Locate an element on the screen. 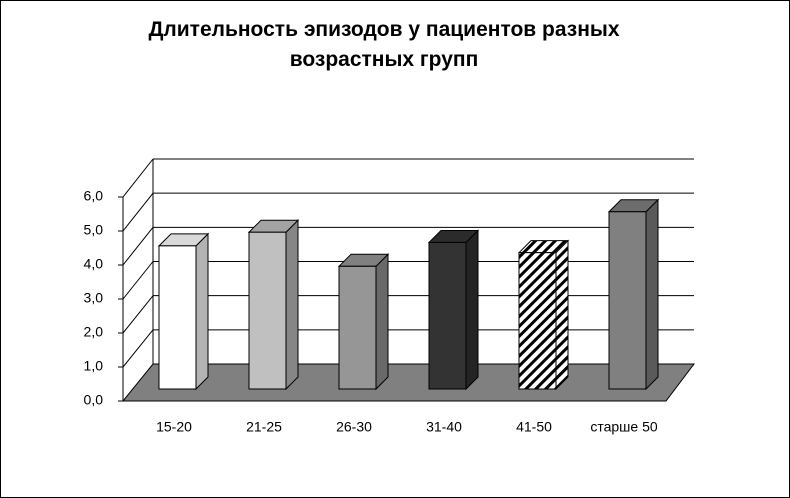 The image size is (790, 498). x-tick-label: 31-40 is located at coordinates (444, 427).